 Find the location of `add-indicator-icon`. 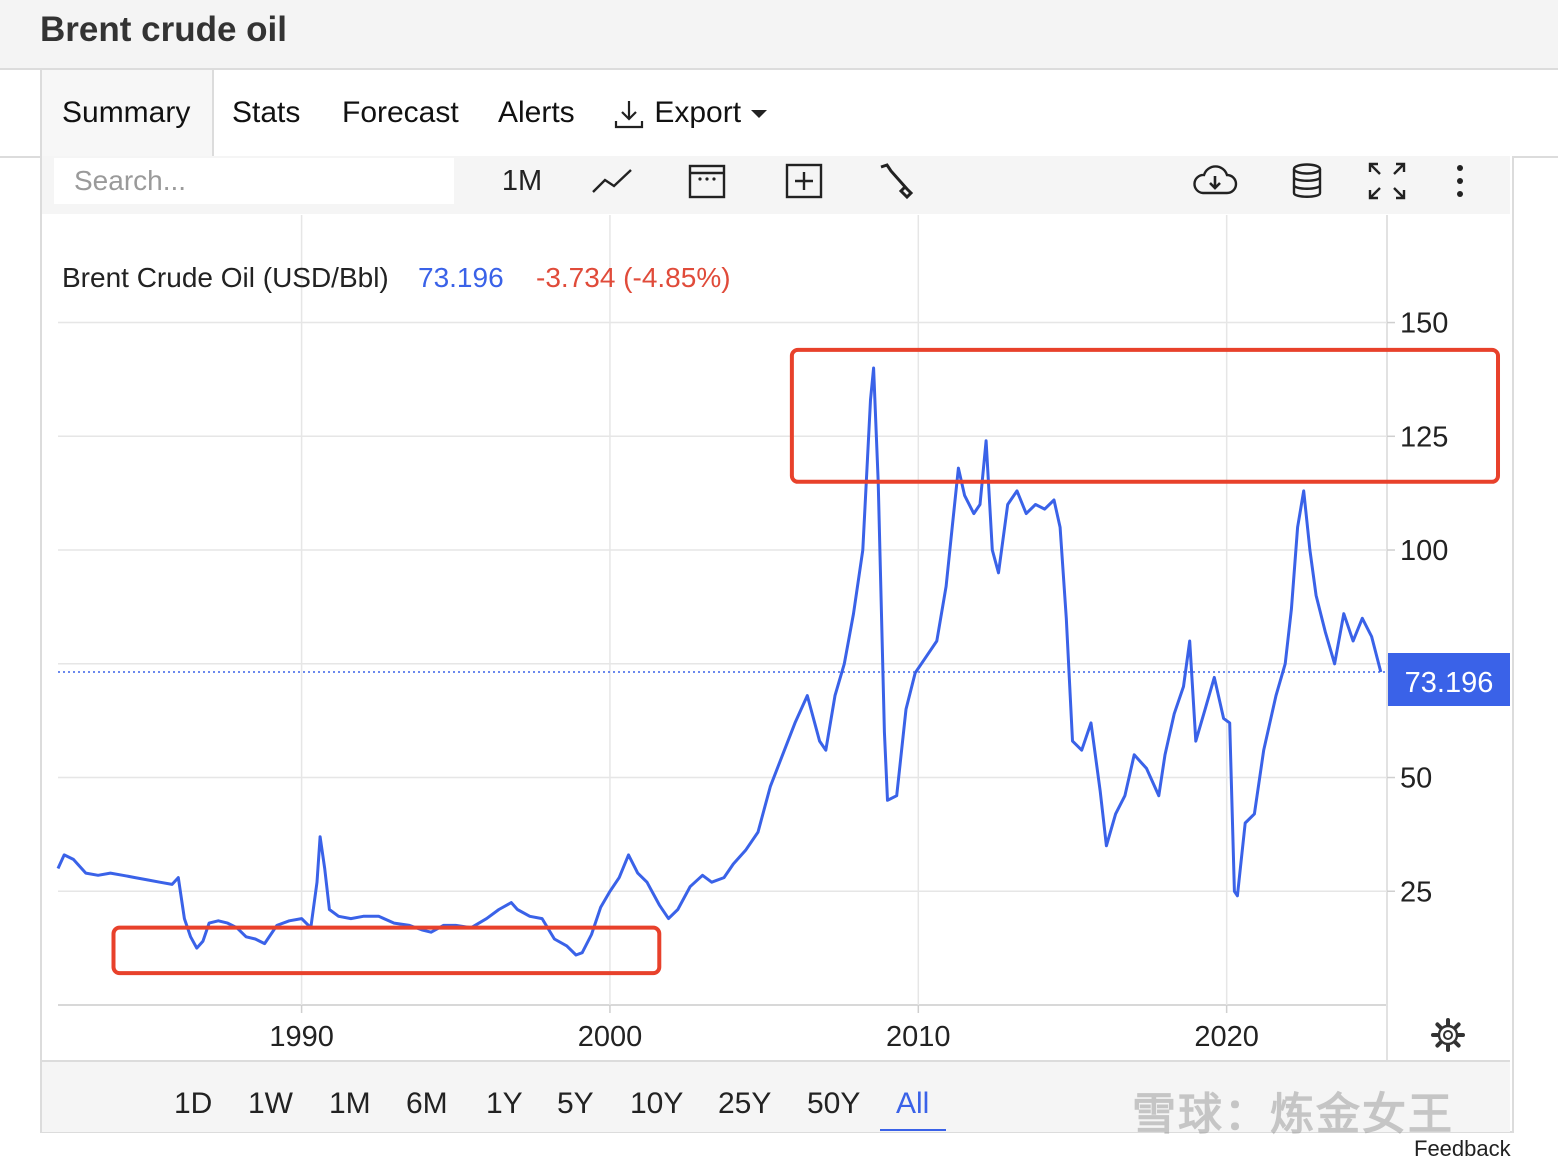

add-indicator-icon is located at coordinates (804, 181).